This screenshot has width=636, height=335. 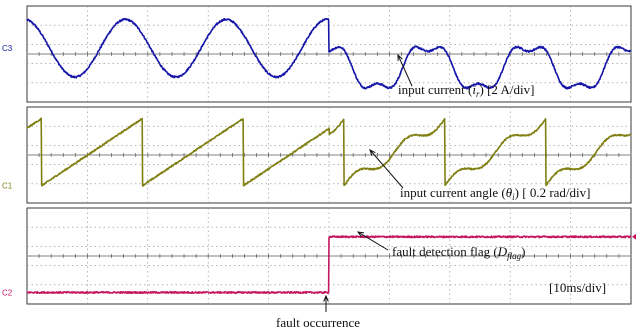 I want to click on fault-occurrence-label: fault occurrence, so click(x=318, y=322).